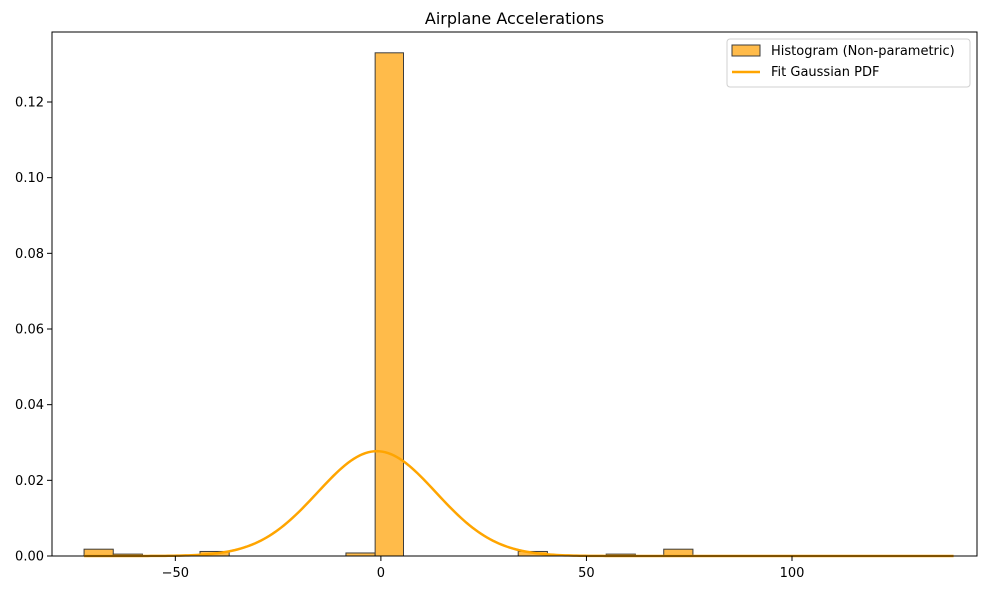 The image size is (989, 590). I want to click on x-tick-label: −50, so click(175, 573).